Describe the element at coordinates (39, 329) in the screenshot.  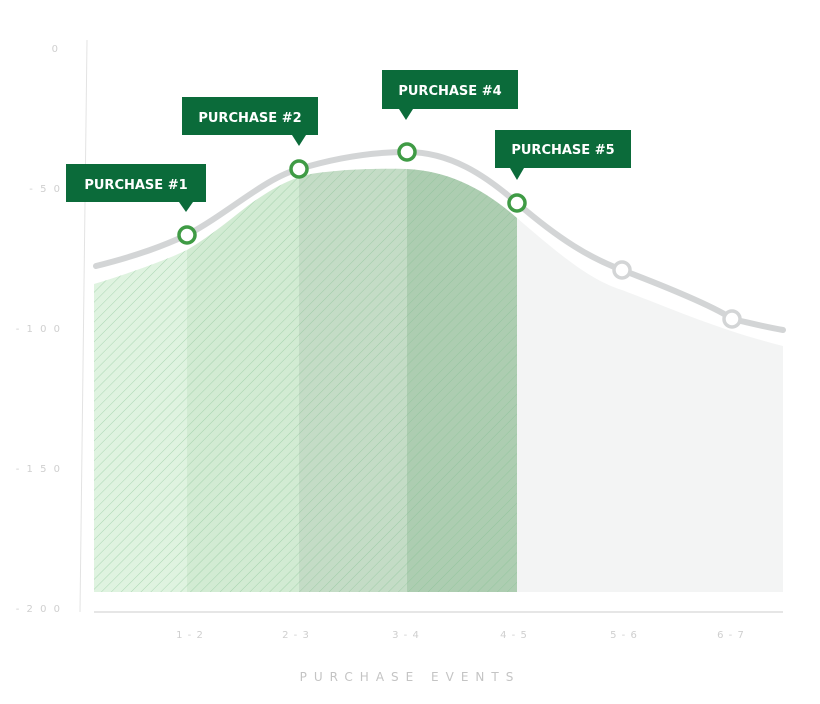
I see `y-tick-100: - 1 0 0` at that location.